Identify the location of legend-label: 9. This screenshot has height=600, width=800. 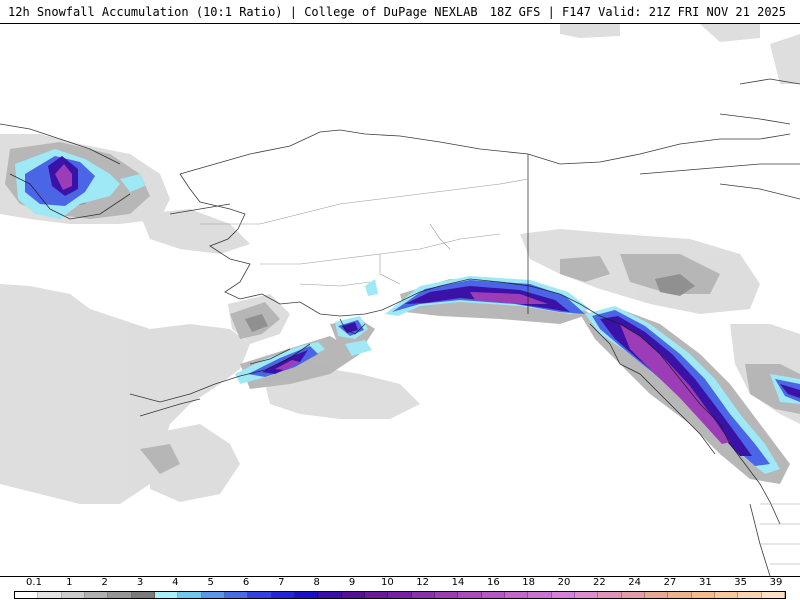
(352, 582).